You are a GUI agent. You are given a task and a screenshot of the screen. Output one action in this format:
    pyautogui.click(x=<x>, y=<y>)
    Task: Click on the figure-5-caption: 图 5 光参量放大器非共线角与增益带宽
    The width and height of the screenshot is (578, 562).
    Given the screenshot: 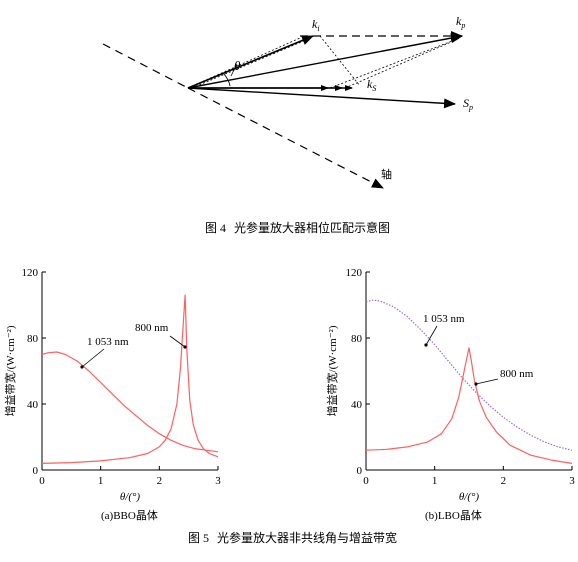 What is the action you would take?
    pyautogui.click(x=296, y=537)
    